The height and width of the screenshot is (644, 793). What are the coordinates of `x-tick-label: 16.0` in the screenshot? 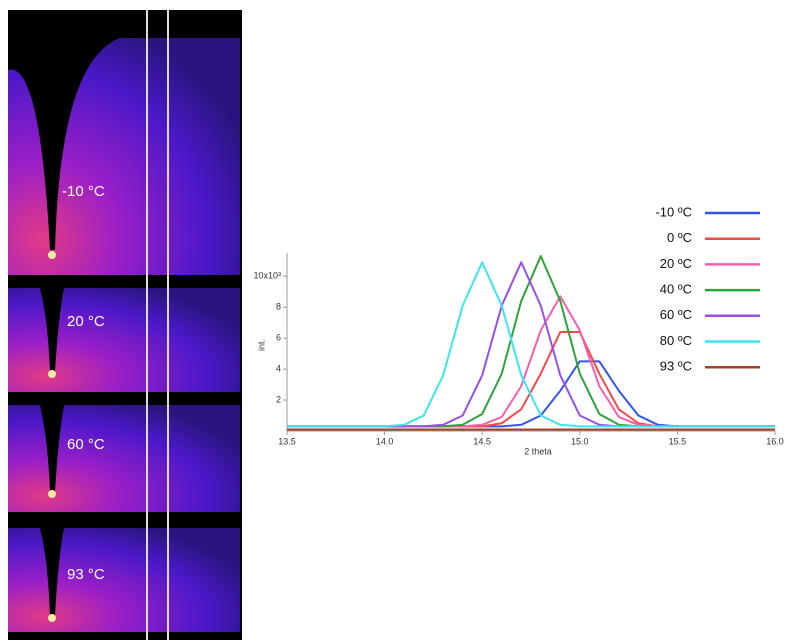 It's located at (775, 441).